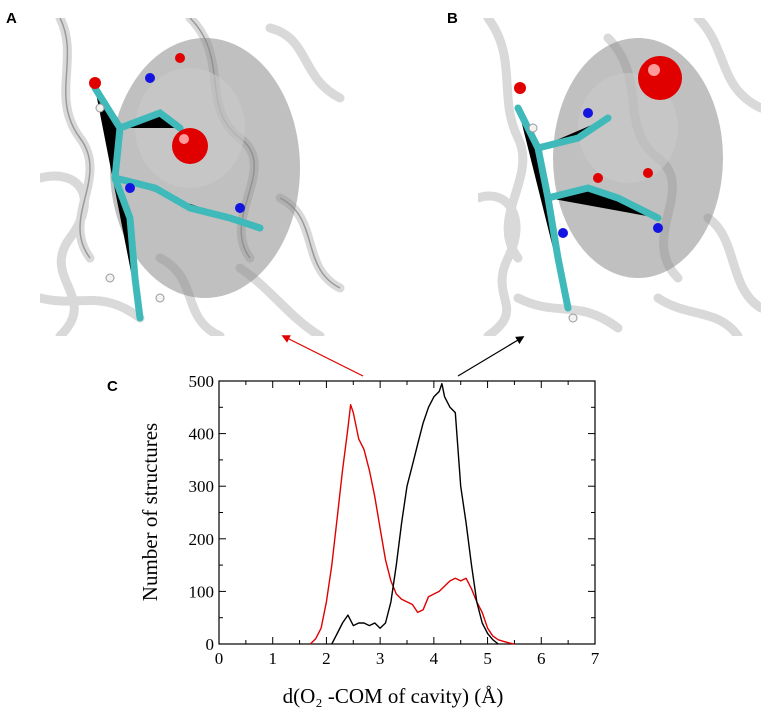 The width and height of the screenshot is (765, 714). What do you see at coordinates (595, 658) in the screenshot?
I see `x-tick-label: 7` at bounding box center [595, 658].